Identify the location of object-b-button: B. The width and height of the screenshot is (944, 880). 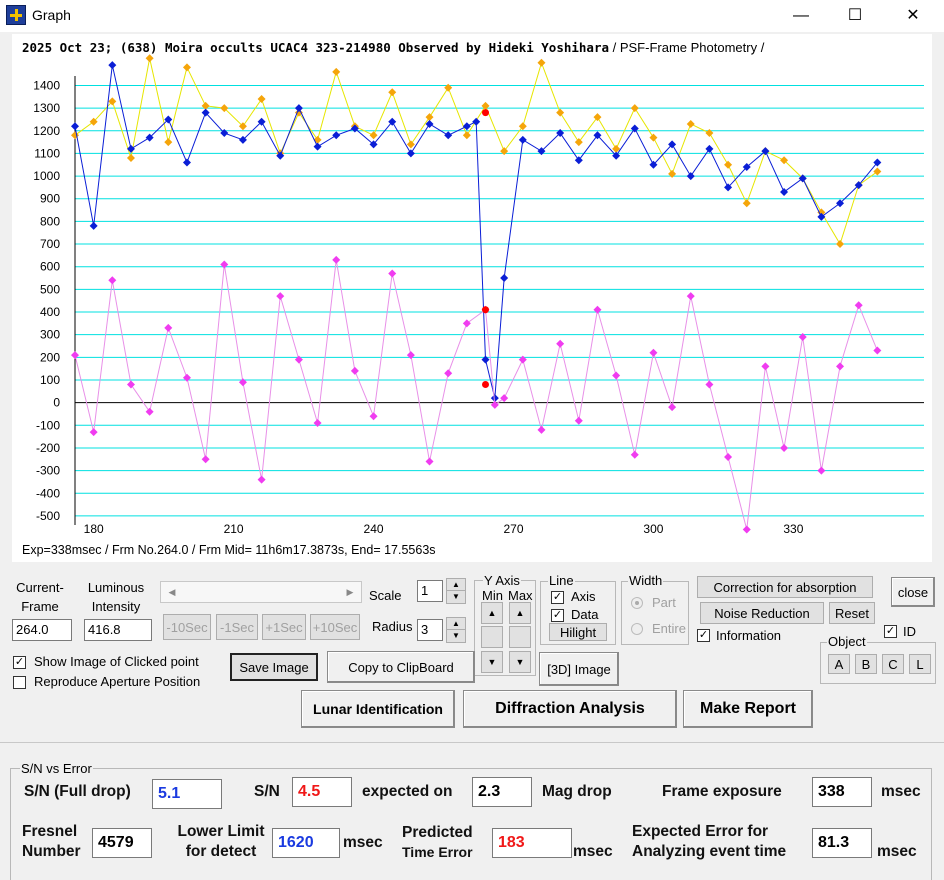
(866, 664).